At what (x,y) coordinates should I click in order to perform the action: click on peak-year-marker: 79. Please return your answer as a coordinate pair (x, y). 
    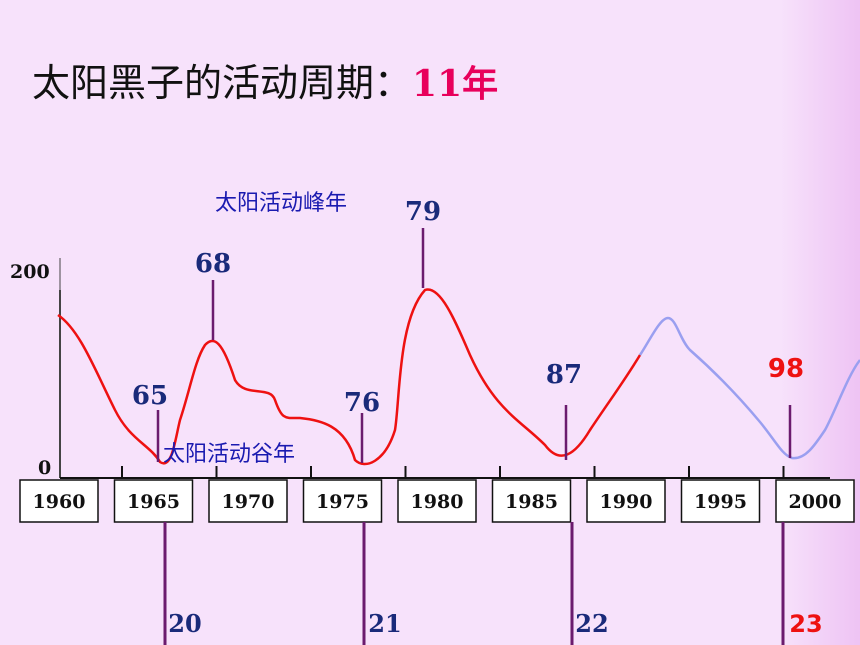
    Looking at the image, I should click on (423, 212).